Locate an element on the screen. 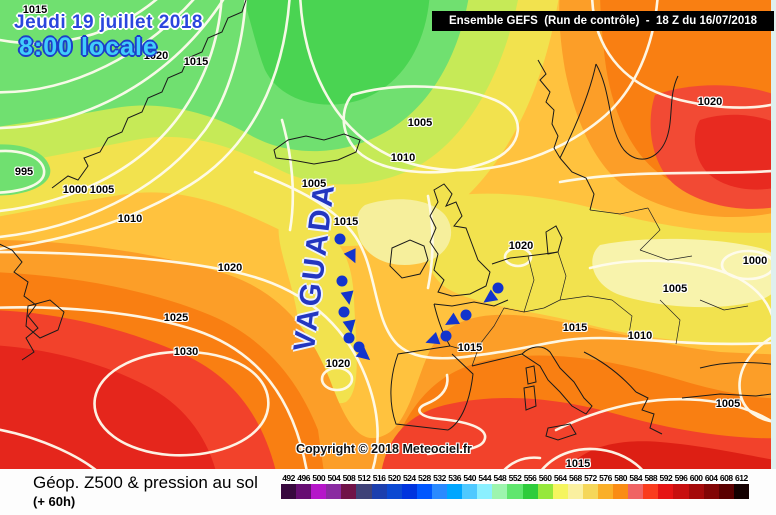 Image resolution: width=776 pixels, height=515 pixels. map-right-edge is located at coordinates (773, 235).